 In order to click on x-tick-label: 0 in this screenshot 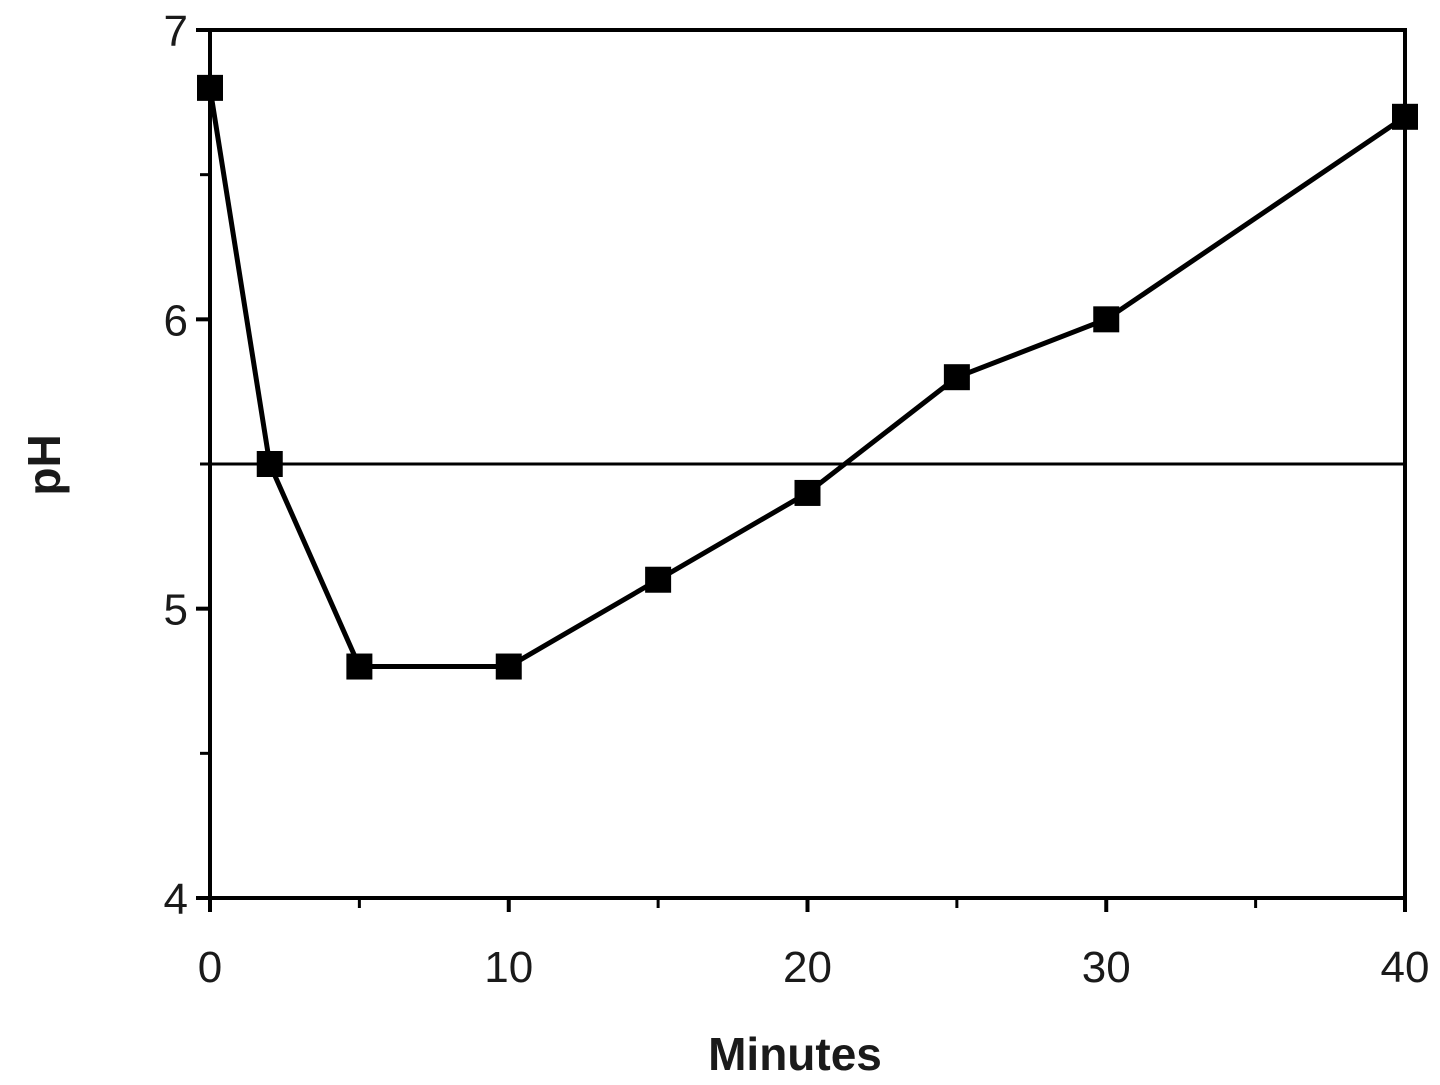, I will do `click(210, 967)`.